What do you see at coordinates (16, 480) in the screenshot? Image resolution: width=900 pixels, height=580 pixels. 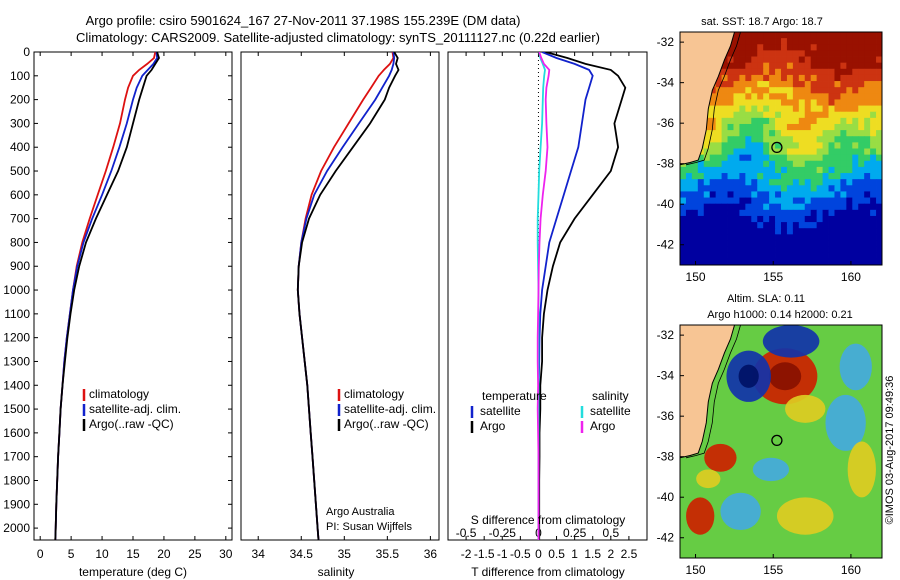 I see `y-tick-label: 1800` at bounding box center [16, 480].